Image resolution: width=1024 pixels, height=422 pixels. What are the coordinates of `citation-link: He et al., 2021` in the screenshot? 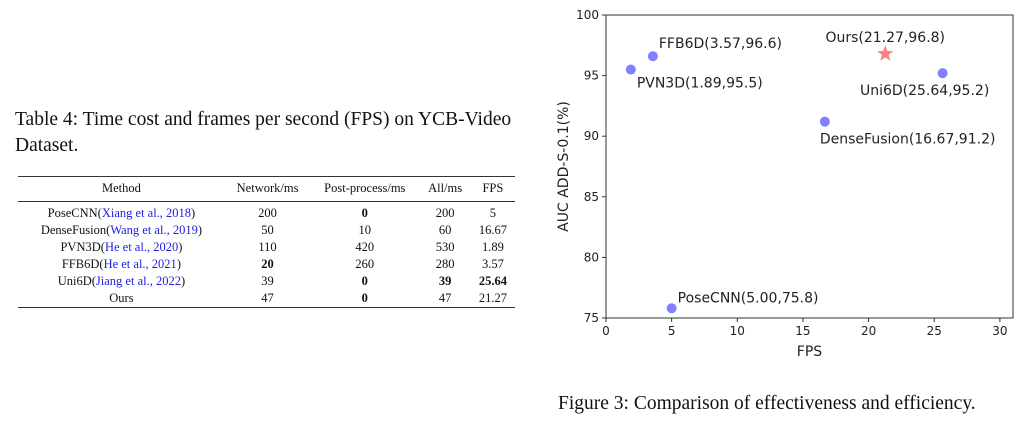 It's located at (140, 264).